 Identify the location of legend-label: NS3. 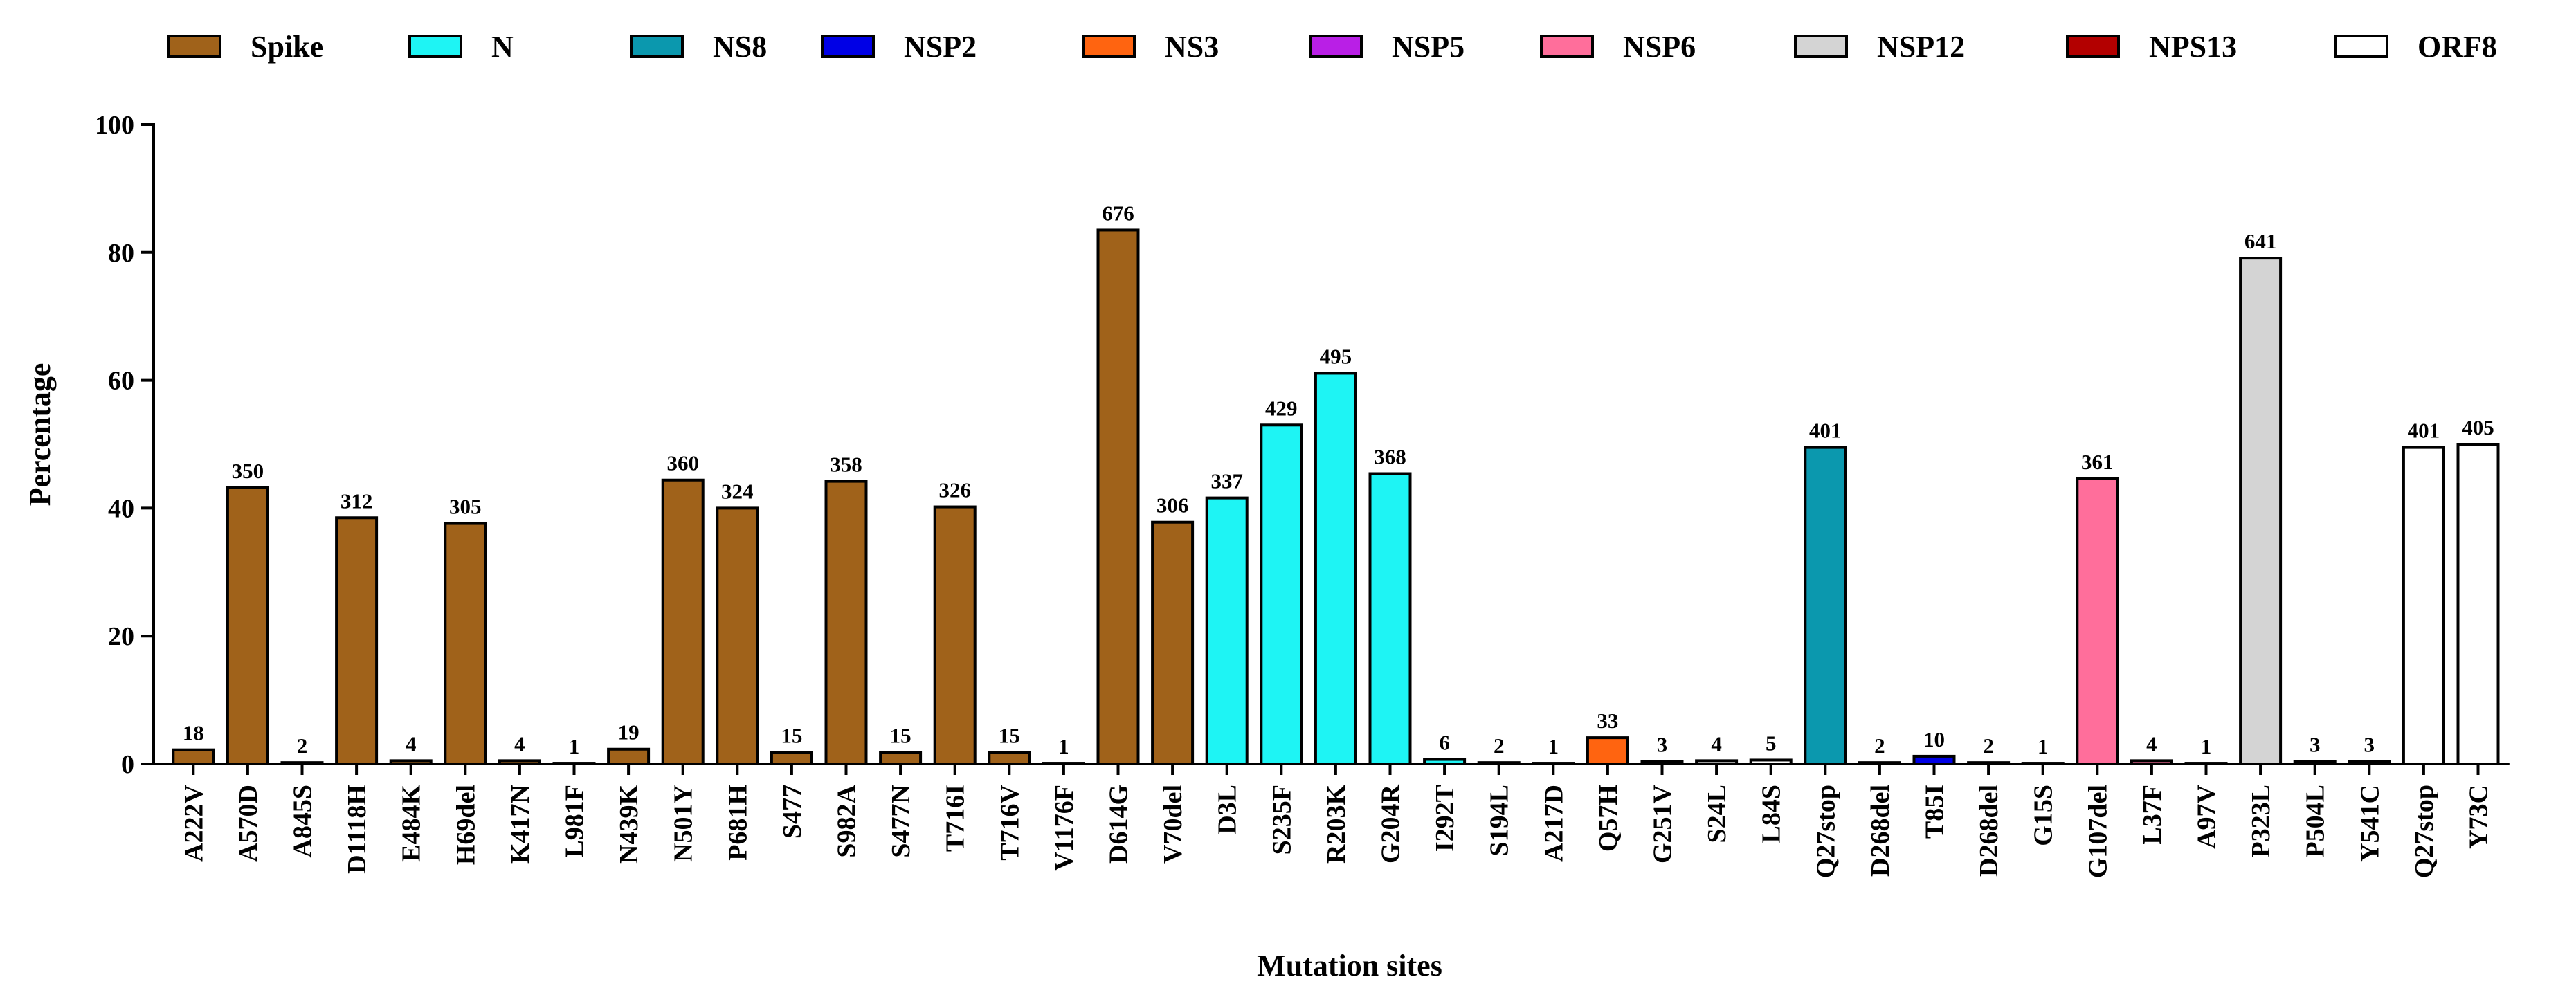
(1192, 47).